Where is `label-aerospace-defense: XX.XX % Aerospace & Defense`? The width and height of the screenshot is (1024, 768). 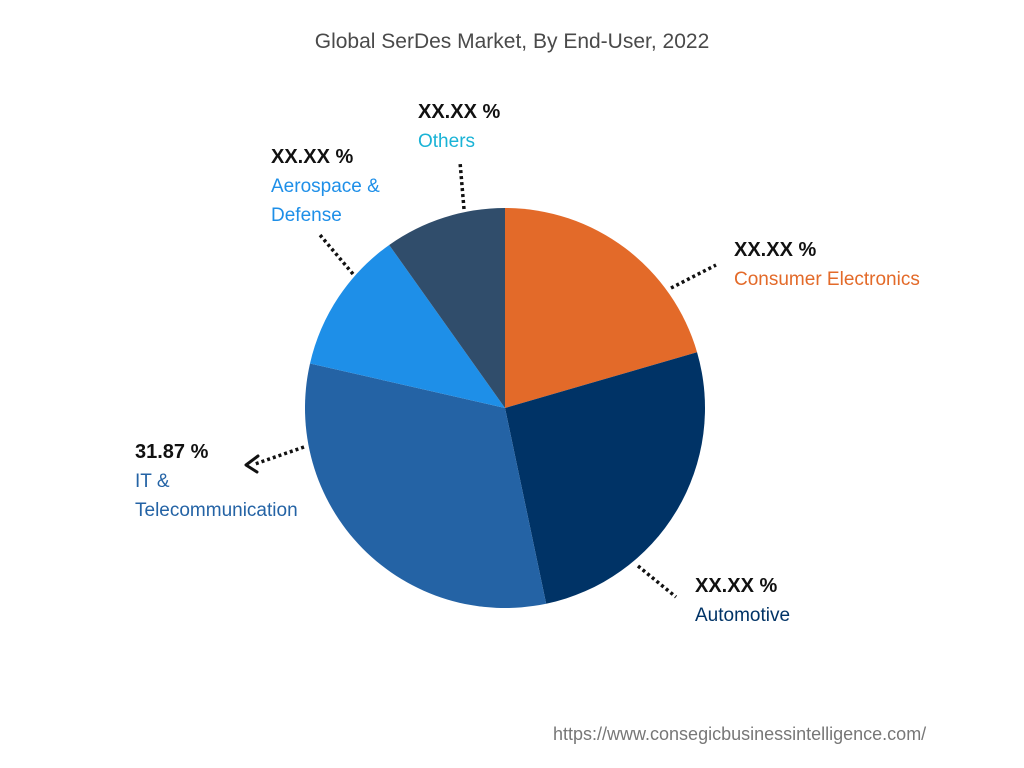 label-aerospace-defense: XX.XX % Aerospace & Defense is located at coordinates (336, 186).